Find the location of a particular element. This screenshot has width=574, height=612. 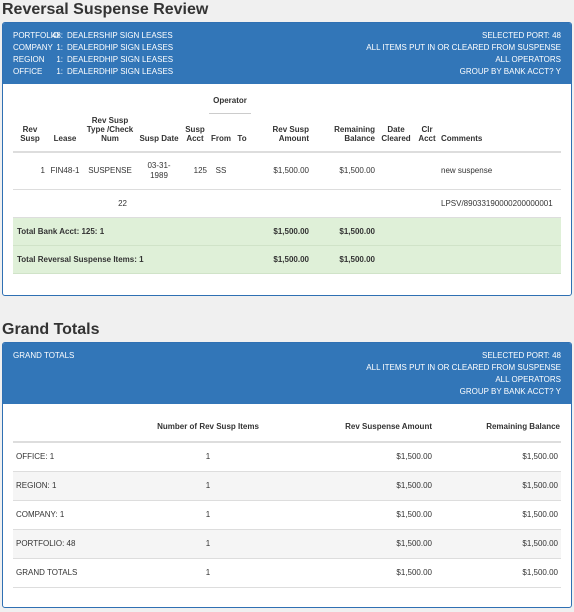

cell-check-num: 22 is located at coordinates (110, 203).